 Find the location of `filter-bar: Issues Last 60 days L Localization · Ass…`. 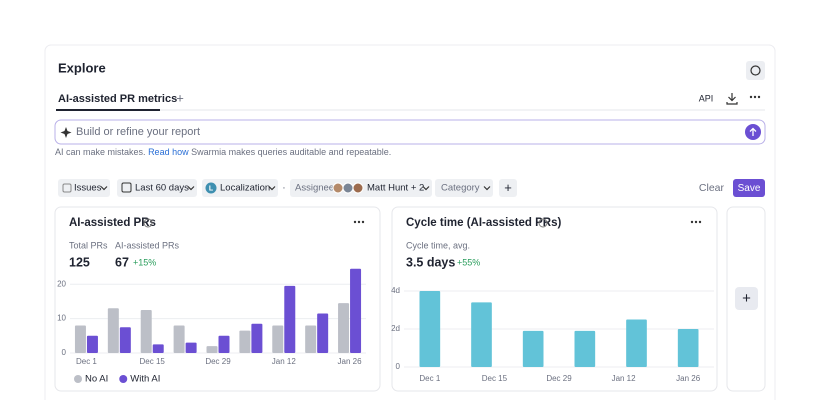

filter-bar: Issues Last 60 days L Localization · Ass… is located at coordinates (411, 188).